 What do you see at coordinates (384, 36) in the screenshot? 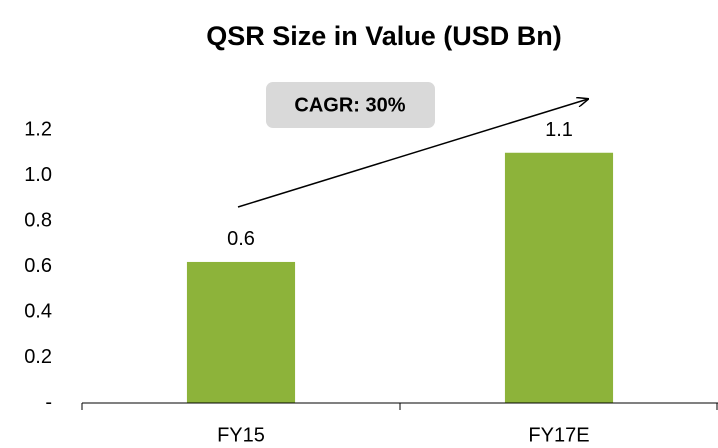
I see `chart-title: QSR Size in Value (USD Bn)` at bounding box center [384, 36].